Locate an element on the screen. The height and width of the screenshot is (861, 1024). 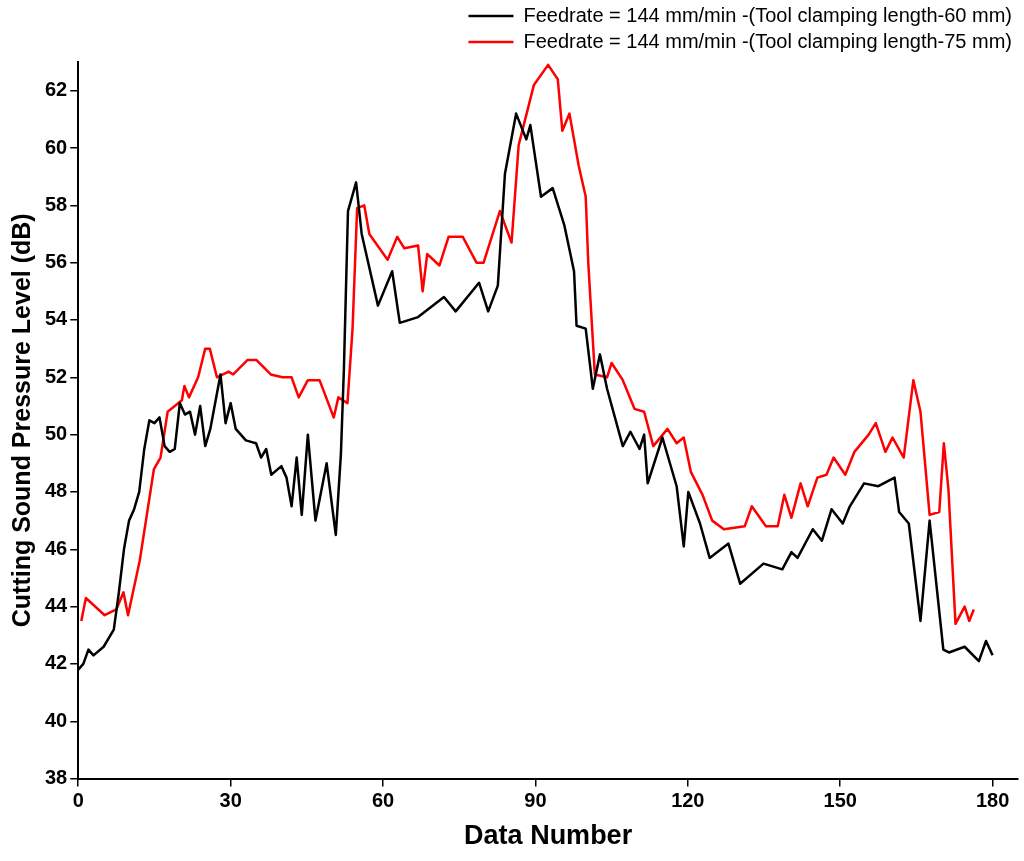
x-tick-label: 150 is located at coordinates (840, 800).